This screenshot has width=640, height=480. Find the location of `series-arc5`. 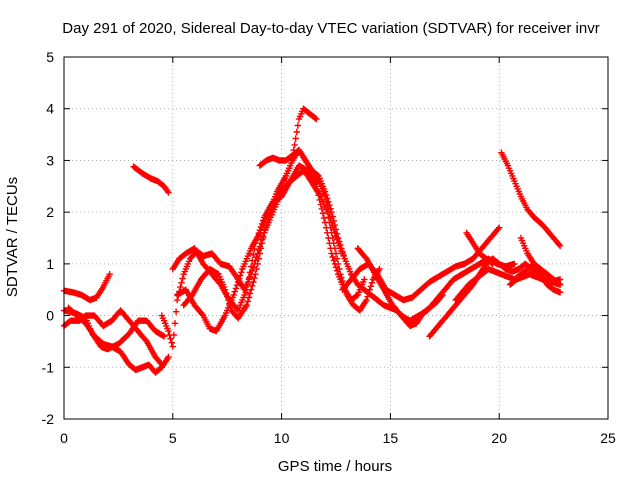

series-arc5 is located at coordinates (151, 179).